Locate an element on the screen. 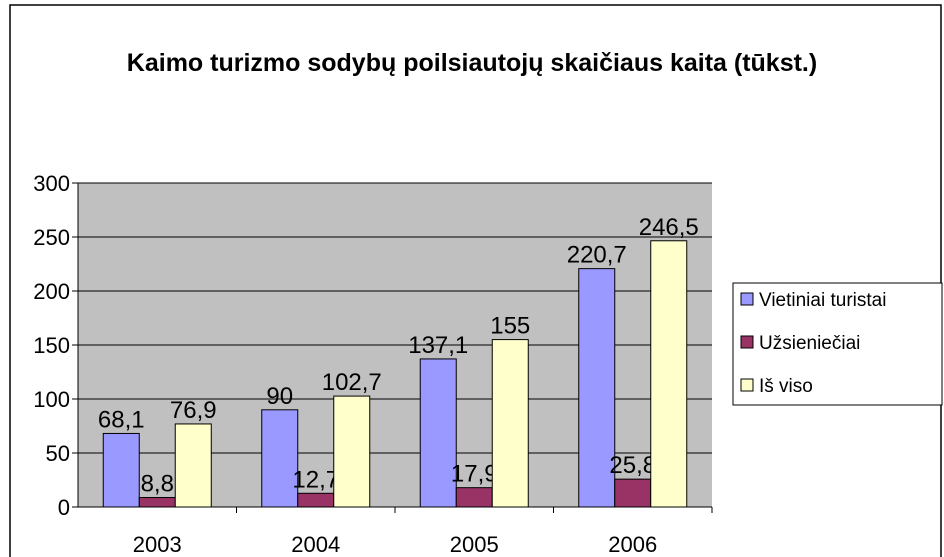  legend-label: Užsieniečiai is located at coordinates (809, 343).